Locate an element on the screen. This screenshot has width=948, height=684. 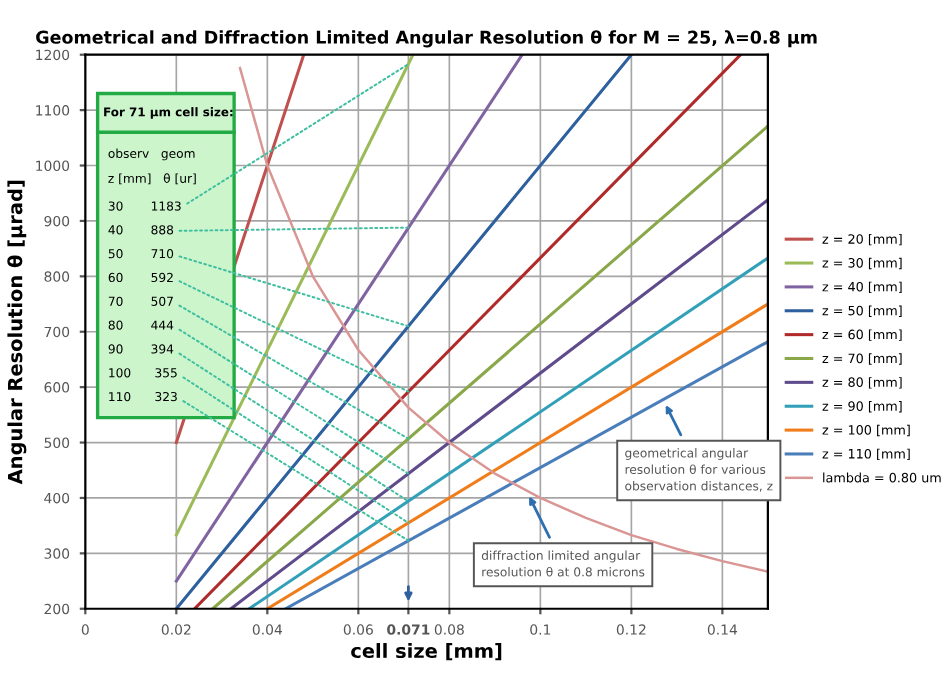
y-axis-title: Angular Resolution θ [µrad] is located at coordinates (17, 332).